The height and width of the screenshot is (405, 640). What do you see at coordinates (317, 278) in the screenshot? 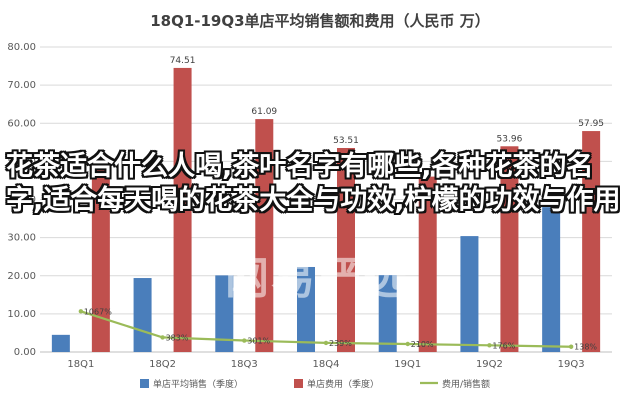
I see `watermark: 网易严选` at bounding box center [317, 278].